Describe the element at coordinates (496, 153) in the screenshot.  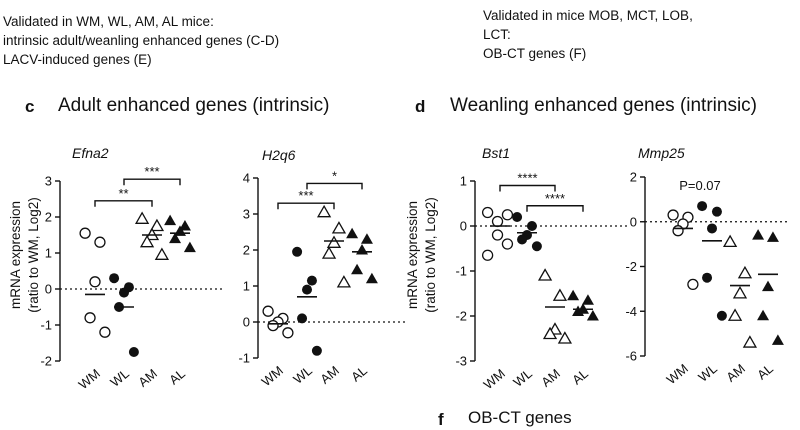
I see `gene-title: Bst1` at that location.